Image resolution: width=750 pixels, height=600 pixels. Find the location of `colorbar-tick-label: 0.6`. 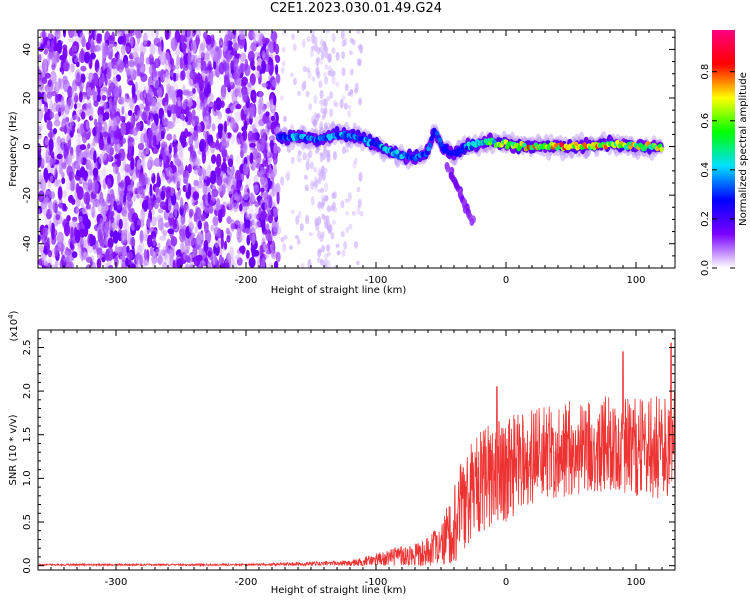

colorbar-tick-label: 0.6 is located at coordinates (705, 121).